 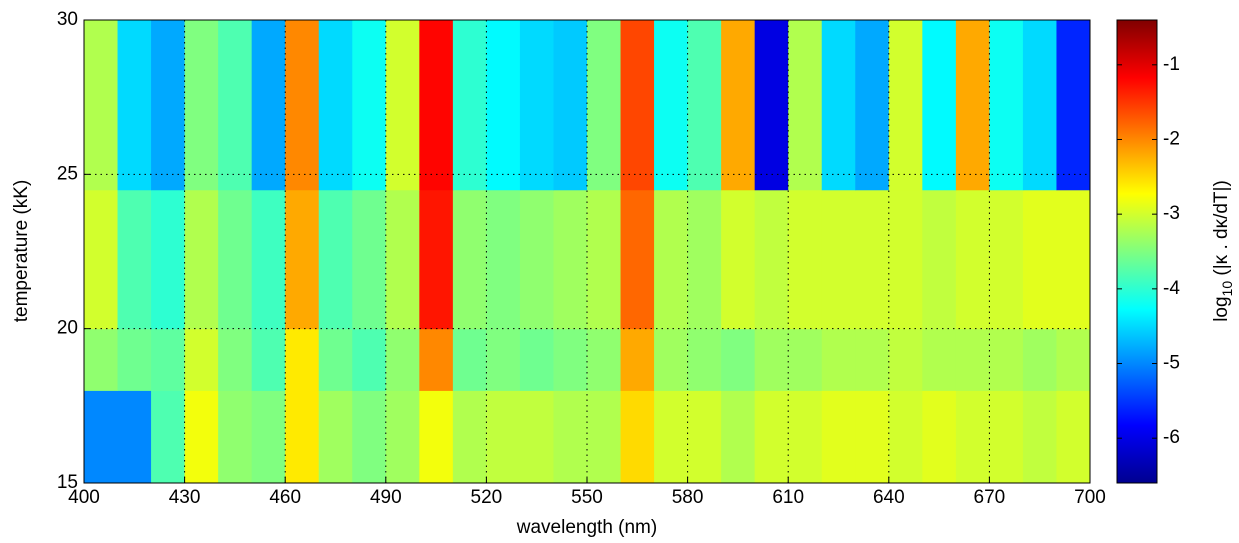 What do you see at coordinates (1227, 289) in the screenshot?
I see `colorbar-label-sub: 10` at bounding box center [1227, 289].